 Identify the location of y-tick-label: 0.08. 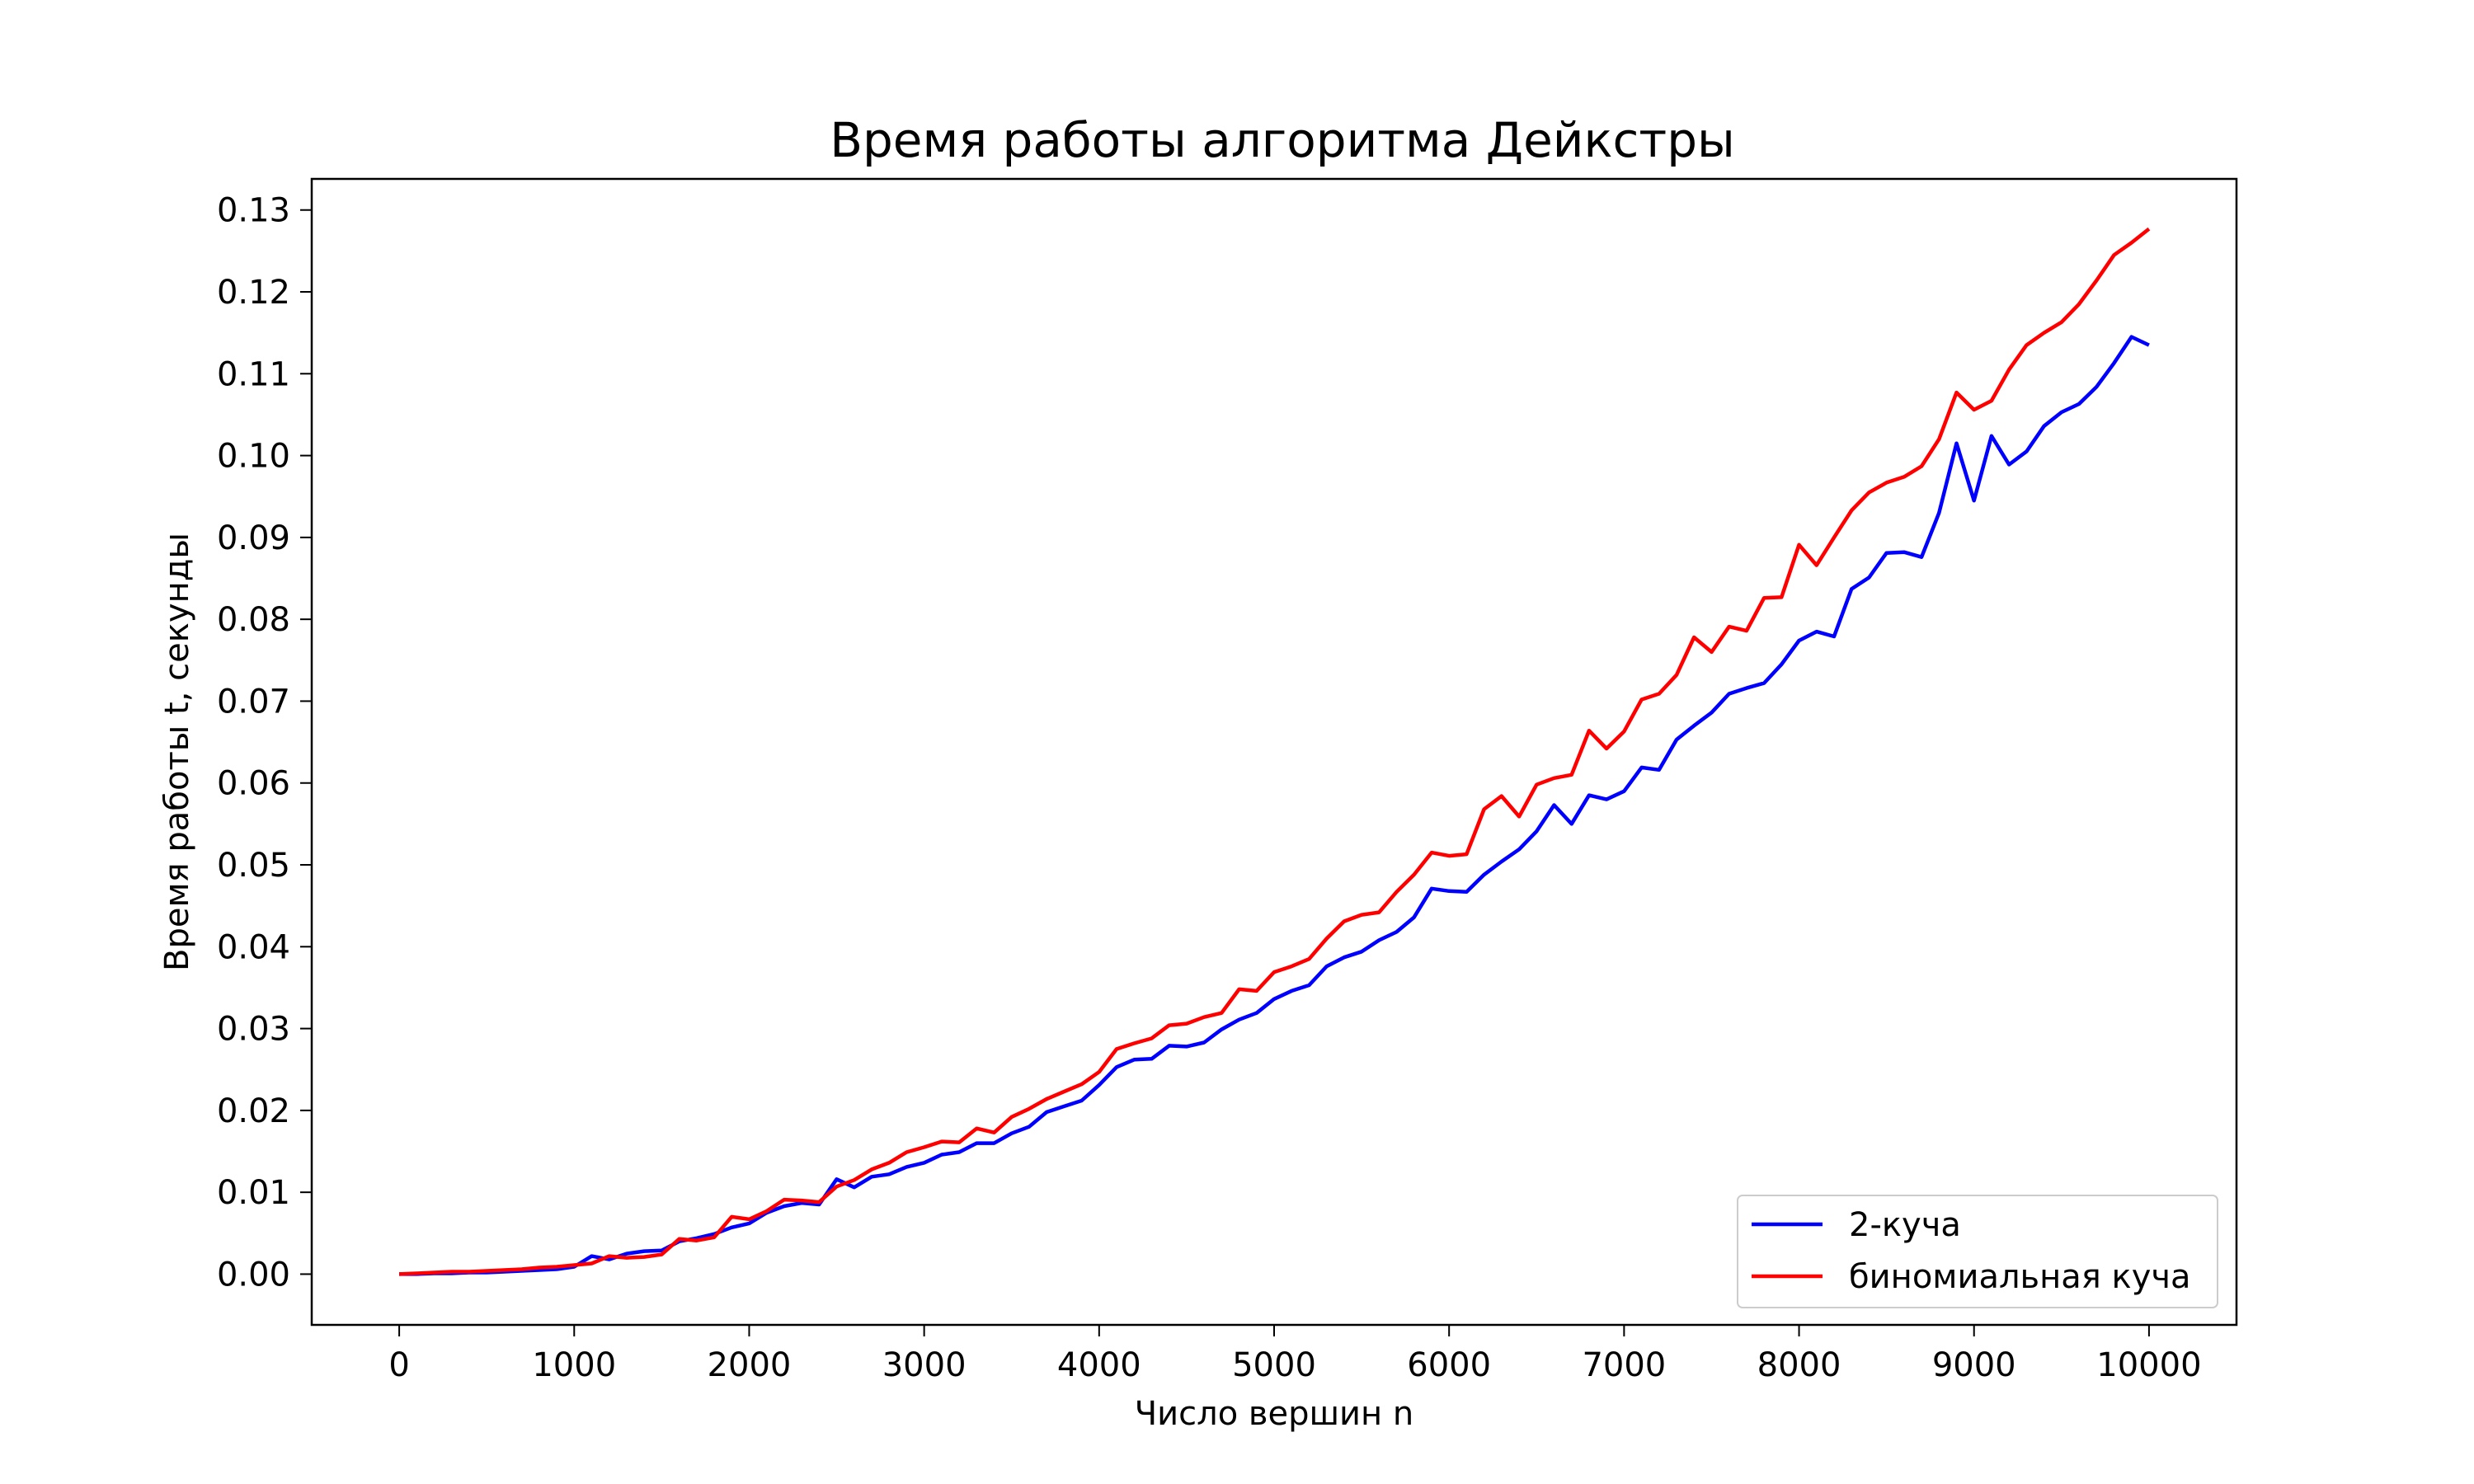
(253, 620).